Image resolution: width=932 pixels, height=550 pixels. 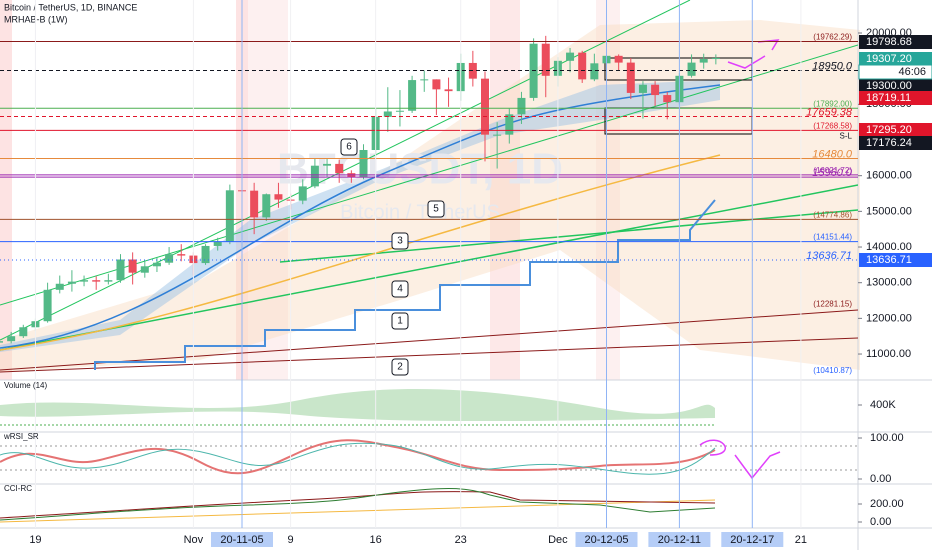 I want to click on y-tick-label: 12000.00, so click(x=889, y=318).